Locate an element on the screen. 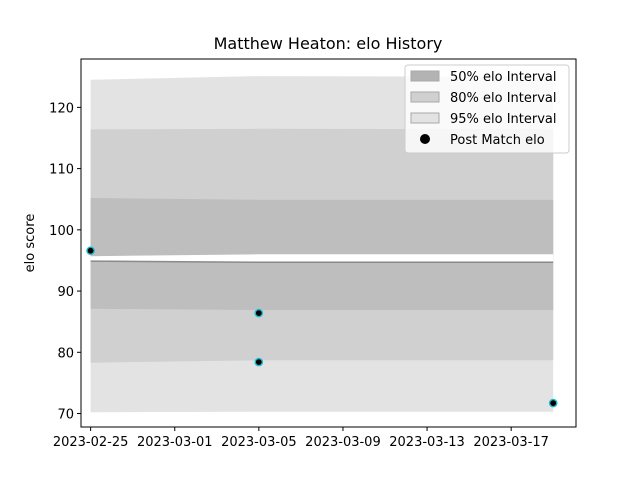  legend-box is located at coordinates (487, 109).